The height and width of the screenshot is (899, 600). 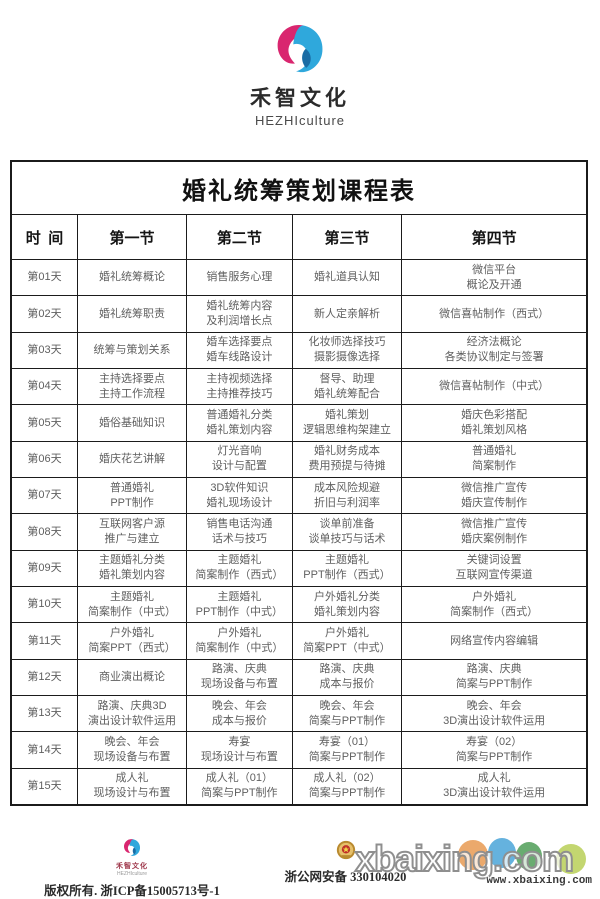 I want to click on session1-cell: 主题婚礼 简案制作（中式）, so click(x=133, y=604).